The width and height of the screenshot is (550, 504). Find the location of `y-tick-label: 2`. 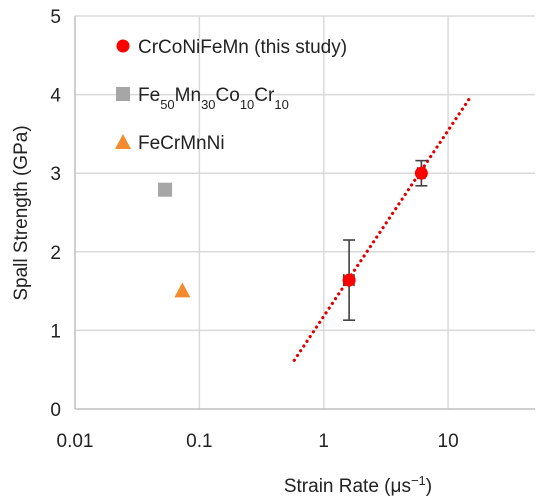

y-tick-label: 2 is located at coordinates (55, 253).